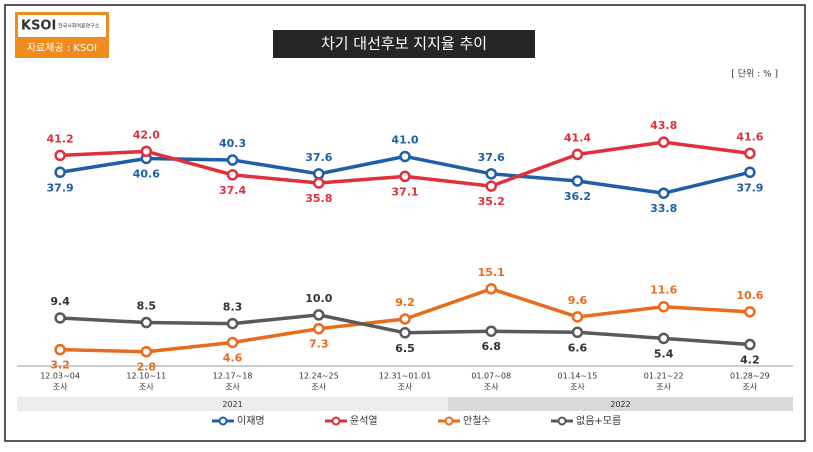 Image resolution: width=813 pixels, height=452 pixels. Describe the element at coordinates (578, 300) in the screenshot. I see `data-label: 9.6` at that location.